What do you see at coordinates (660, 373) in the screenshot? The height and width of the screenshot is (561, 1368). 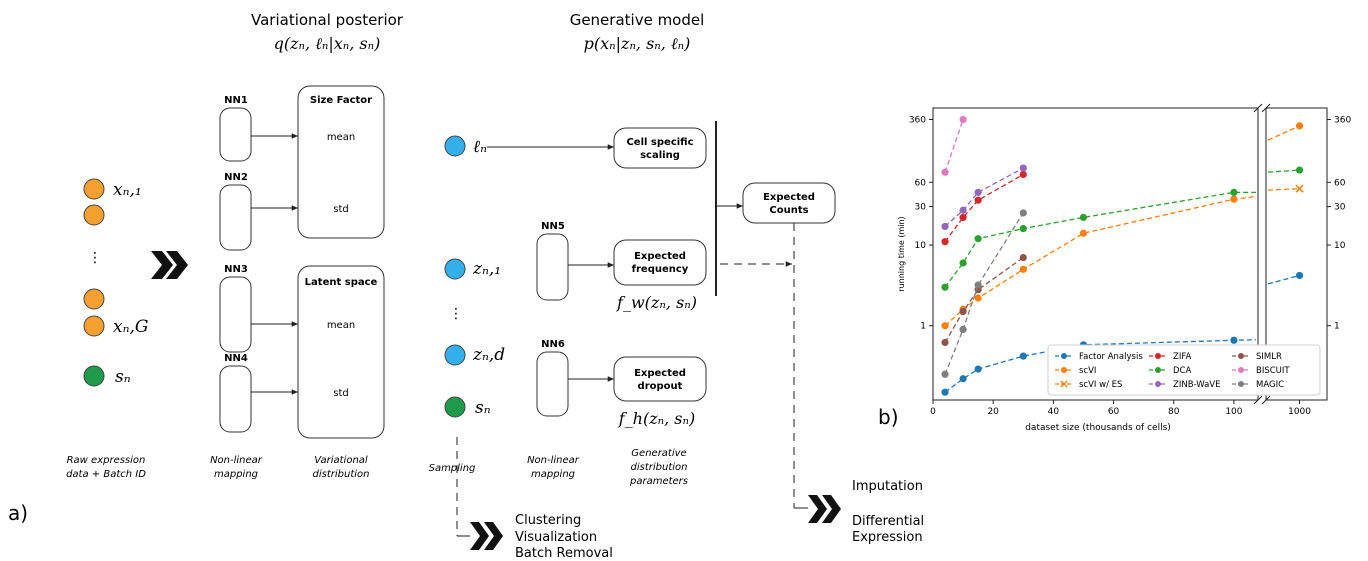 I see `expected-dropout-line1: Expected` at bounding box center [660, 373].